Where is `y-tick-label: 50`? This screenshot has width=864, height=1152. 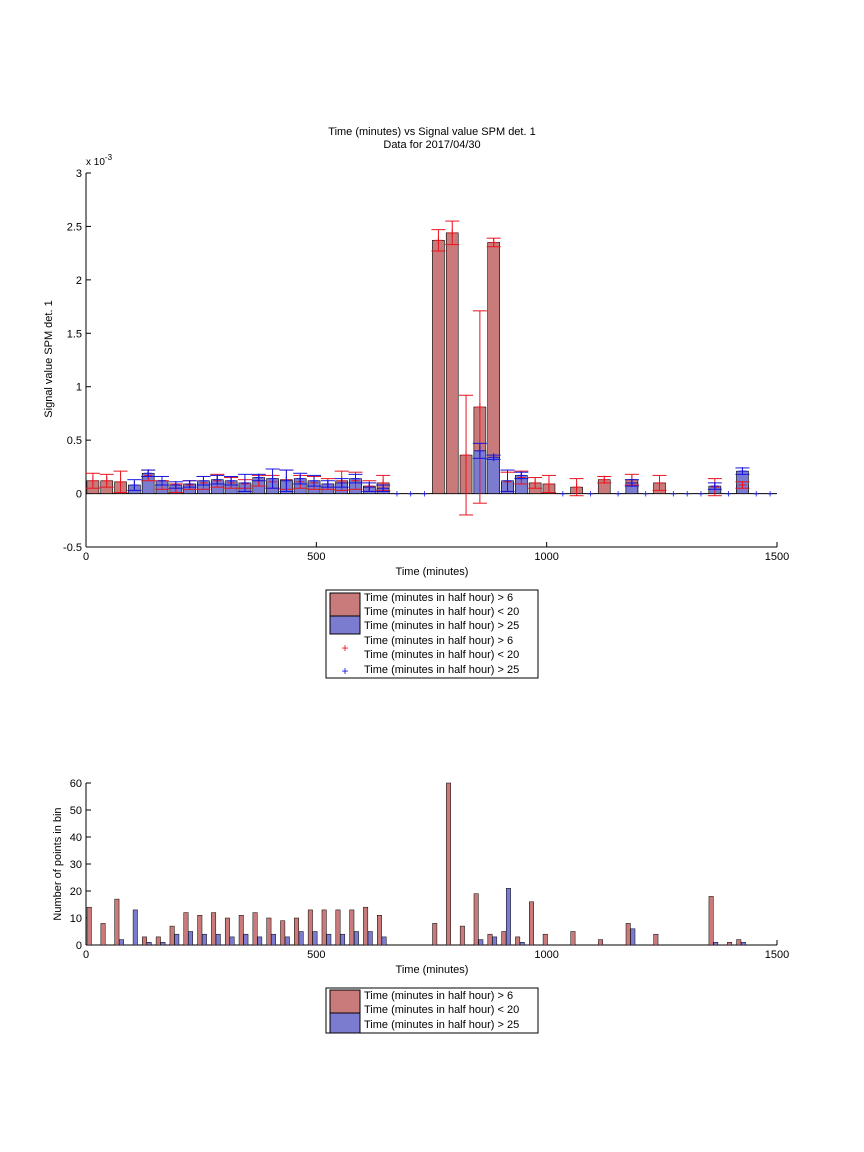 y-tick-label: 50 is located at coordinates (76, 811).